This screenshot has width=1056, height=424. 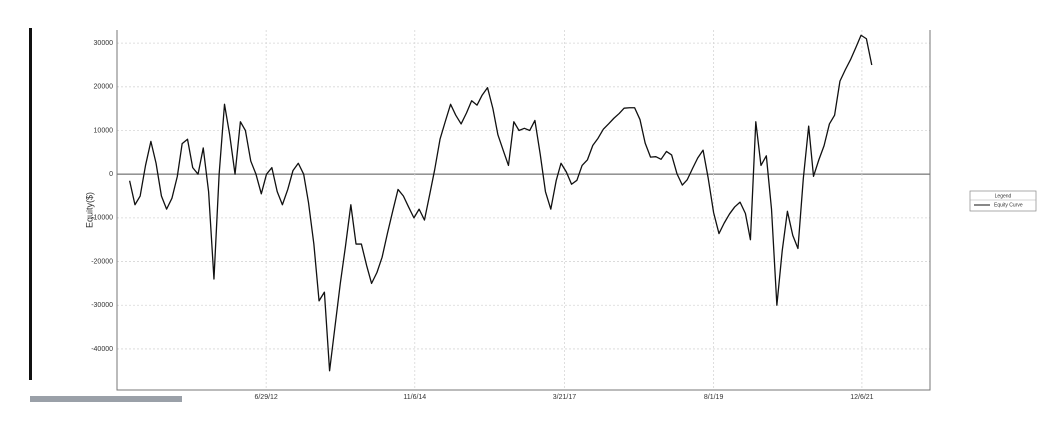 What do you see at coordinates (102, 305) in the screenshot?
I see `y-tick-label: -30000` at bounding box center [102, 305].